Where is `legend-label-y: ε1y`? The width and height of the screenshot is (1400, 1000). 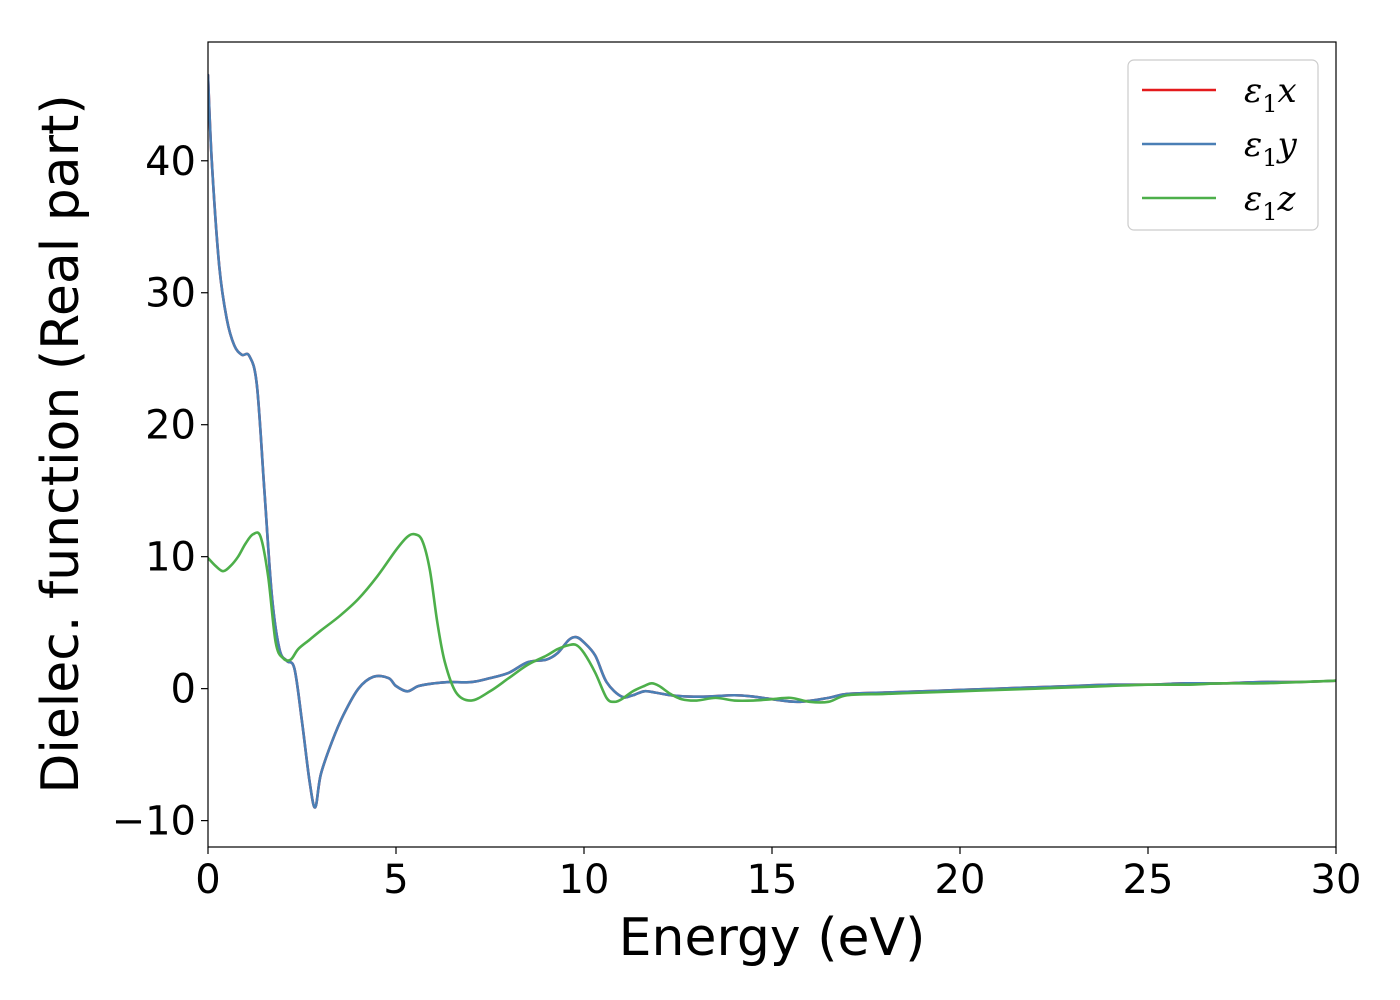 legend-label-y: ε1y is located at coordinates (1271, 148).